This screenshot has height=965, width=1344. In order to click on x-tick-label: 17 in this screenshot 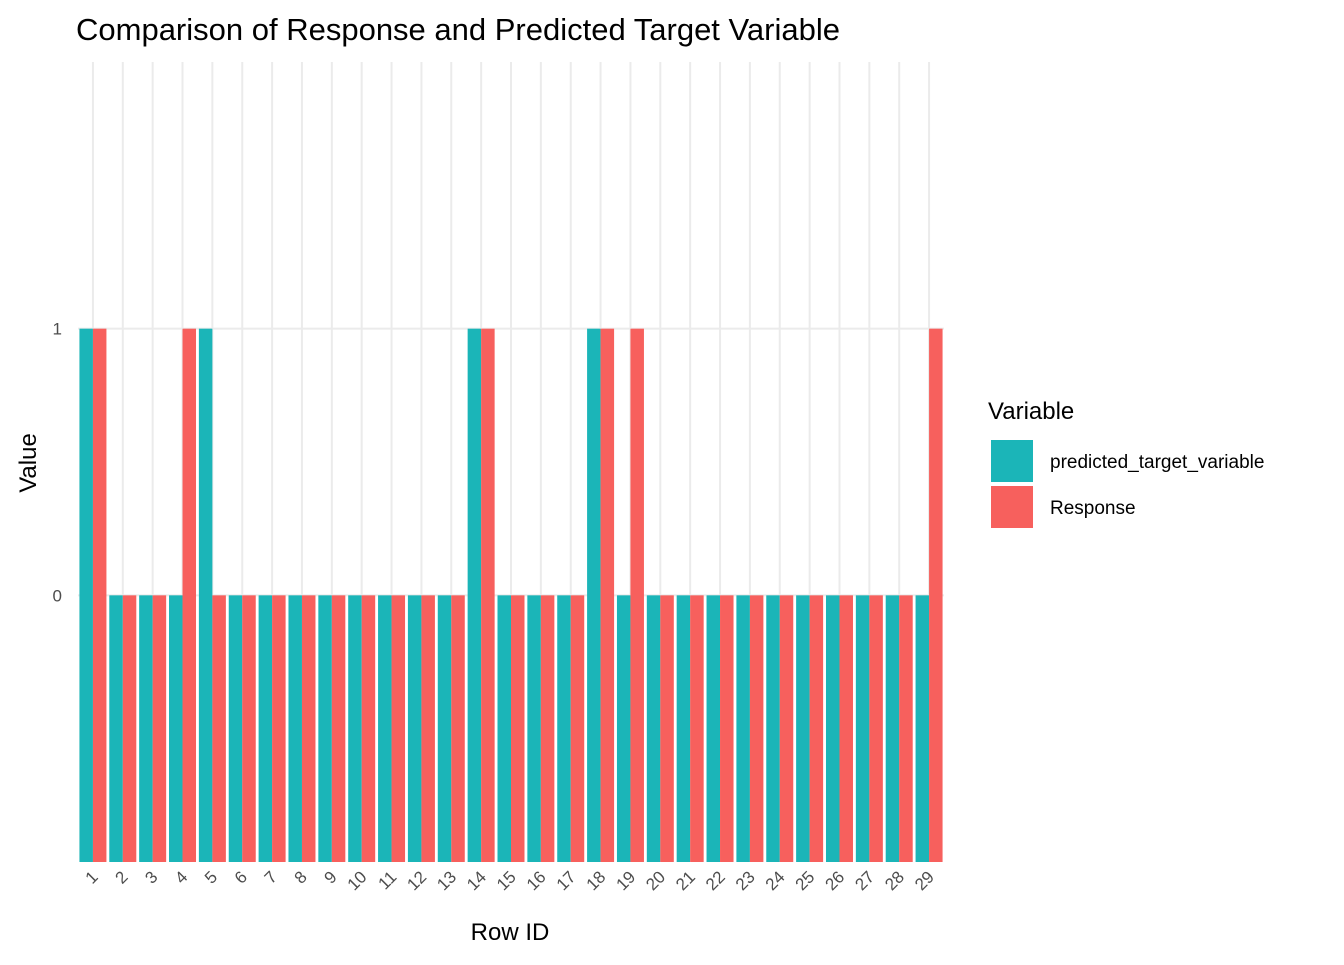, I will do `click(566, 880)`.